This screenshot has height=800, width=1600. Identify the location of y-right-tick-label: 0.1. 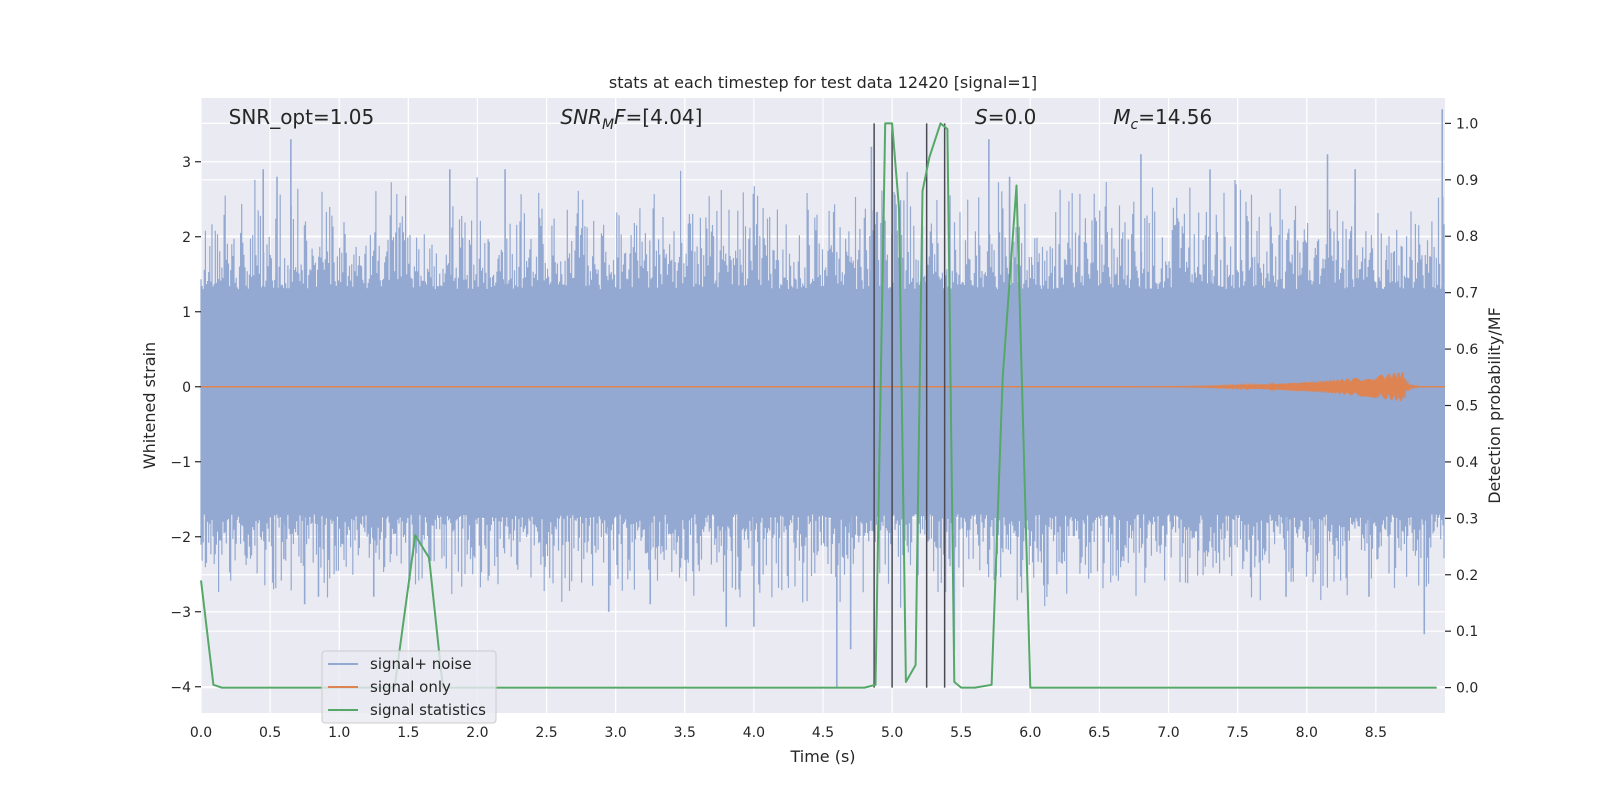
(1467, 632).